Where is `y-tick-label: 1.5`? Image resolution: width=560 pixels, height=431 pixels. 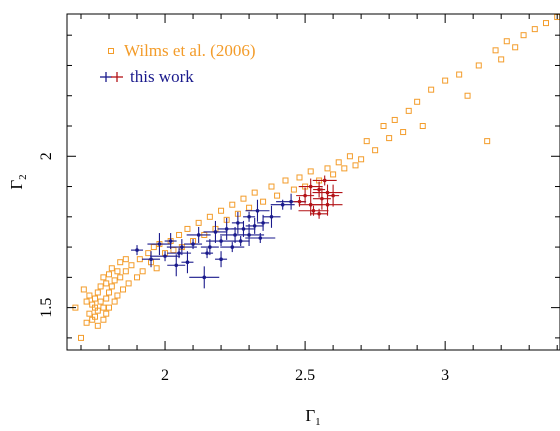 y-tick-label: 1.5 is located at coordinates (46, 308).